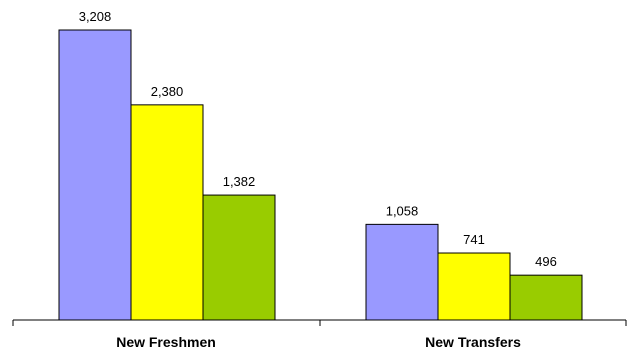  Describe the element at coordinates (402, 210) in the screenshot. I see `data-label-new-transfers-series-1: 1,058` at that location.